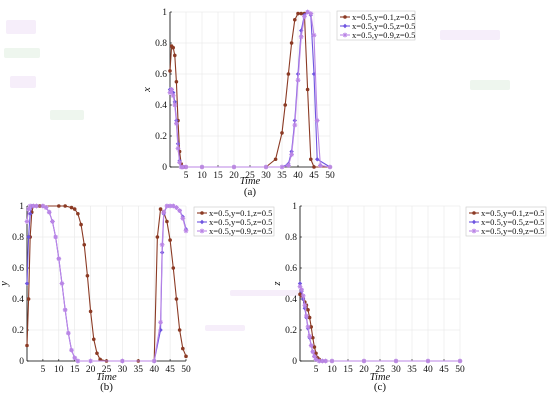 This screenshot has height=401, width=550. Describe the element at coordinates (106, 387) in the screenshot. I see `panel-label: (b)` at that location.